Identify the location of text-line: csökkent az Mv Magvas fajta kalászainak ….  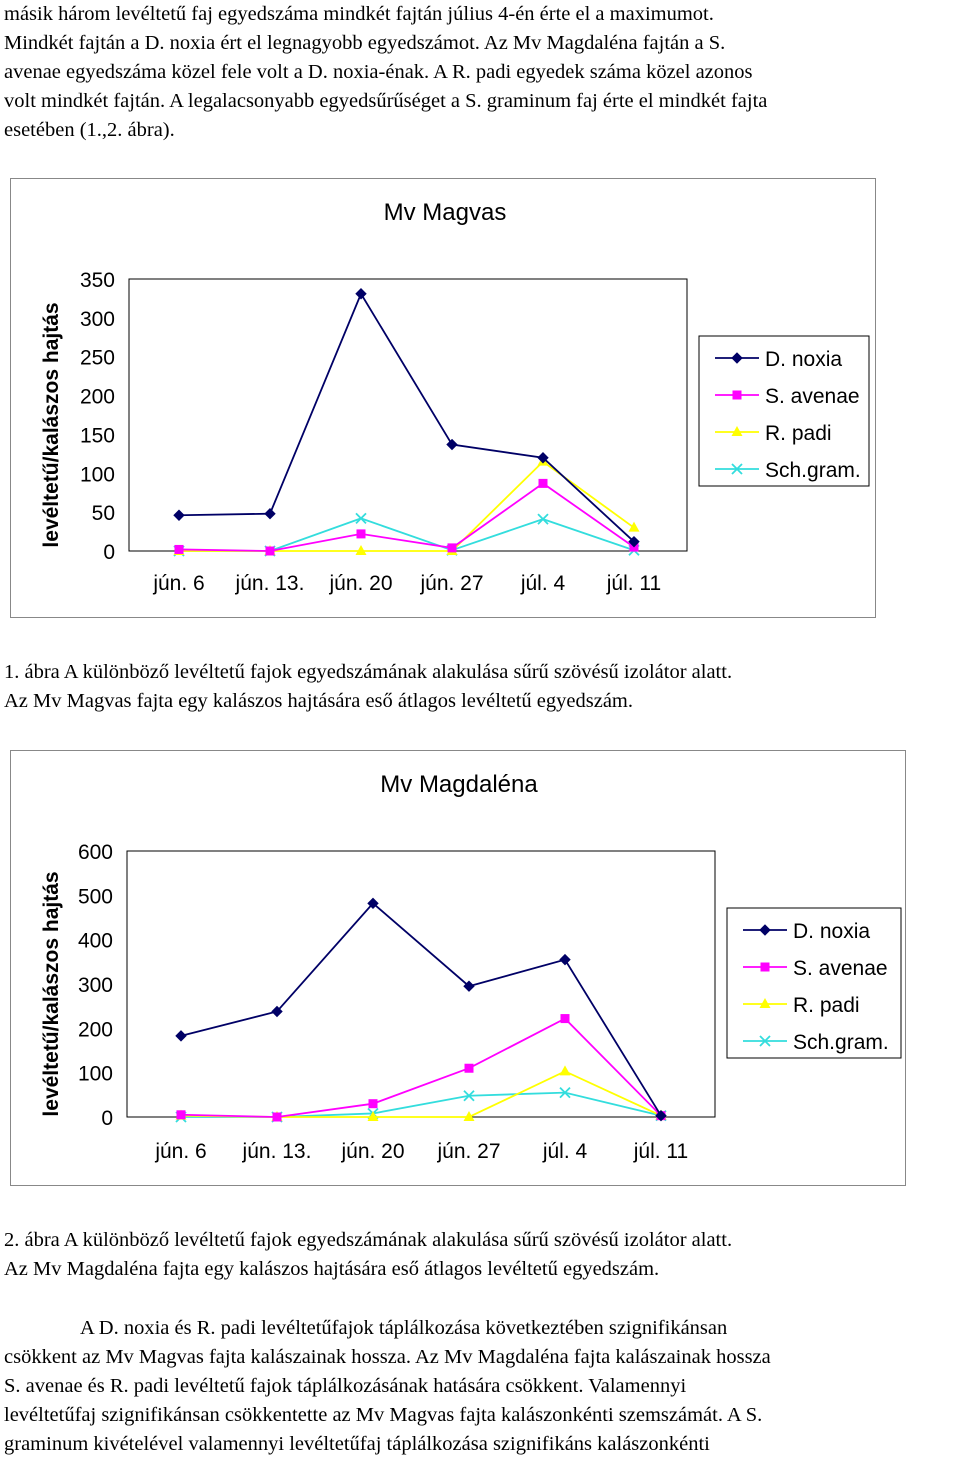
(387, 1357).